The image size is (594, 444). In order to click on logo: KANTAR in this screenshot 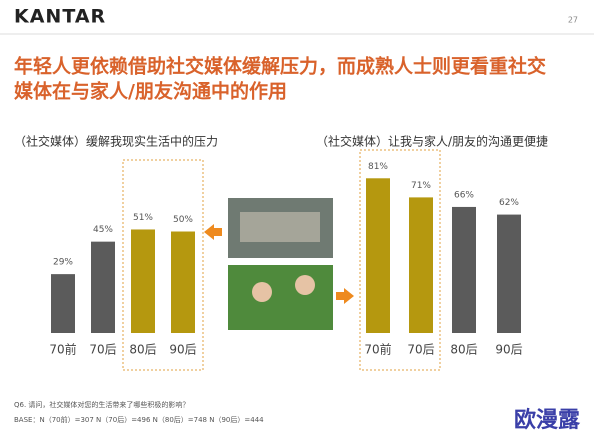, I will do `click(60, 17)`.